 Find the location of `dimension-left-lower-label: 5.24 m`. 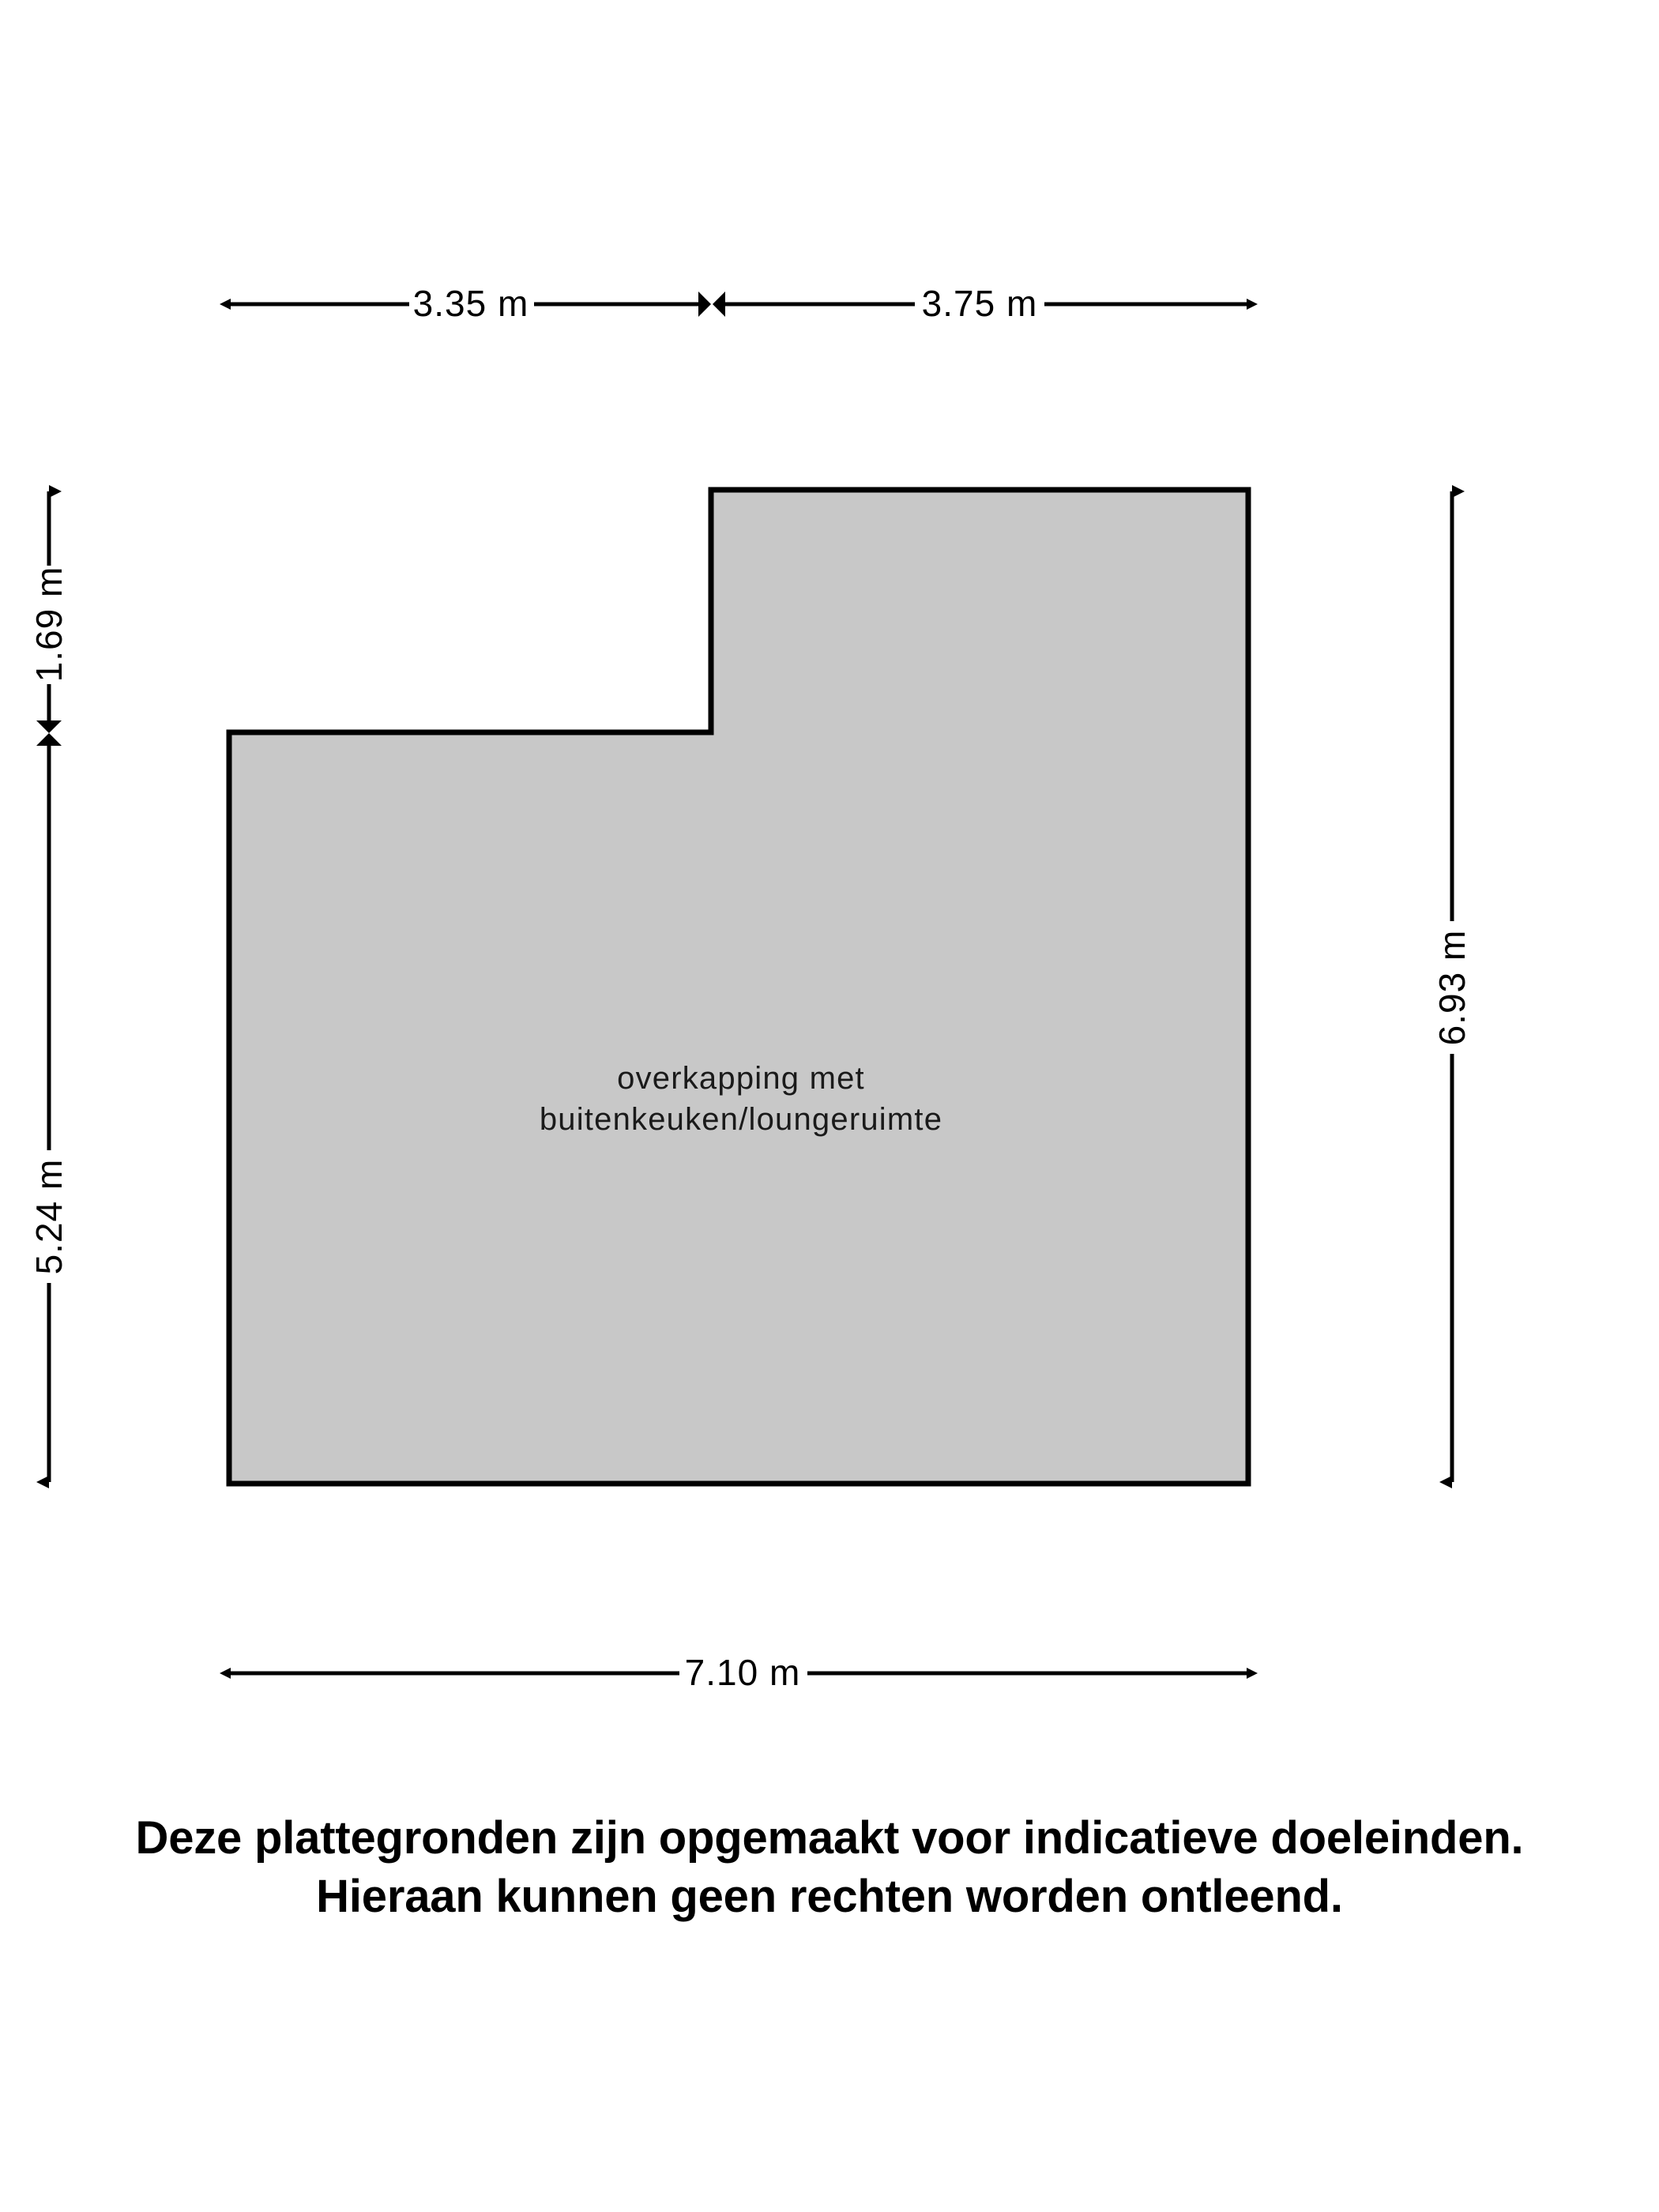

dimension-left-lower-label: 5.24 m is located at coordinates (49, 1217).